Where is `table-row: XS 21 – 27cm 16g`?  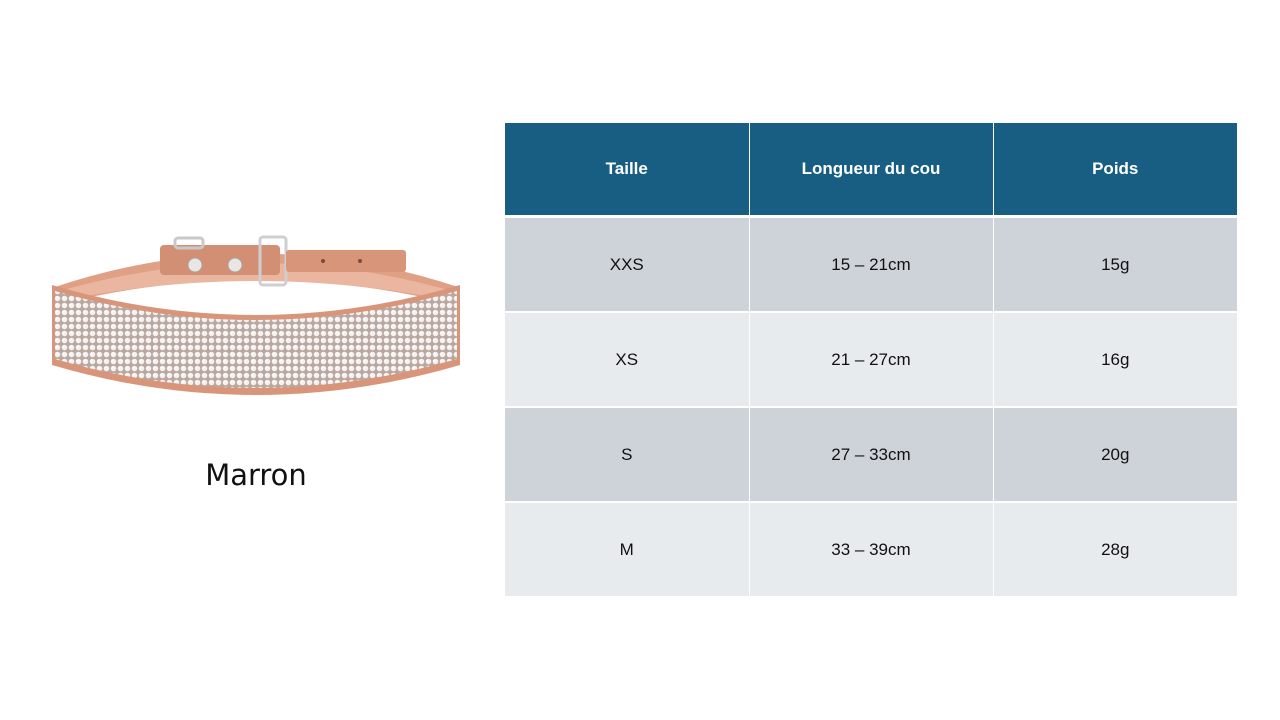 table-row: XS 21 – 27cm 16g is located at coordinates (871, 360).